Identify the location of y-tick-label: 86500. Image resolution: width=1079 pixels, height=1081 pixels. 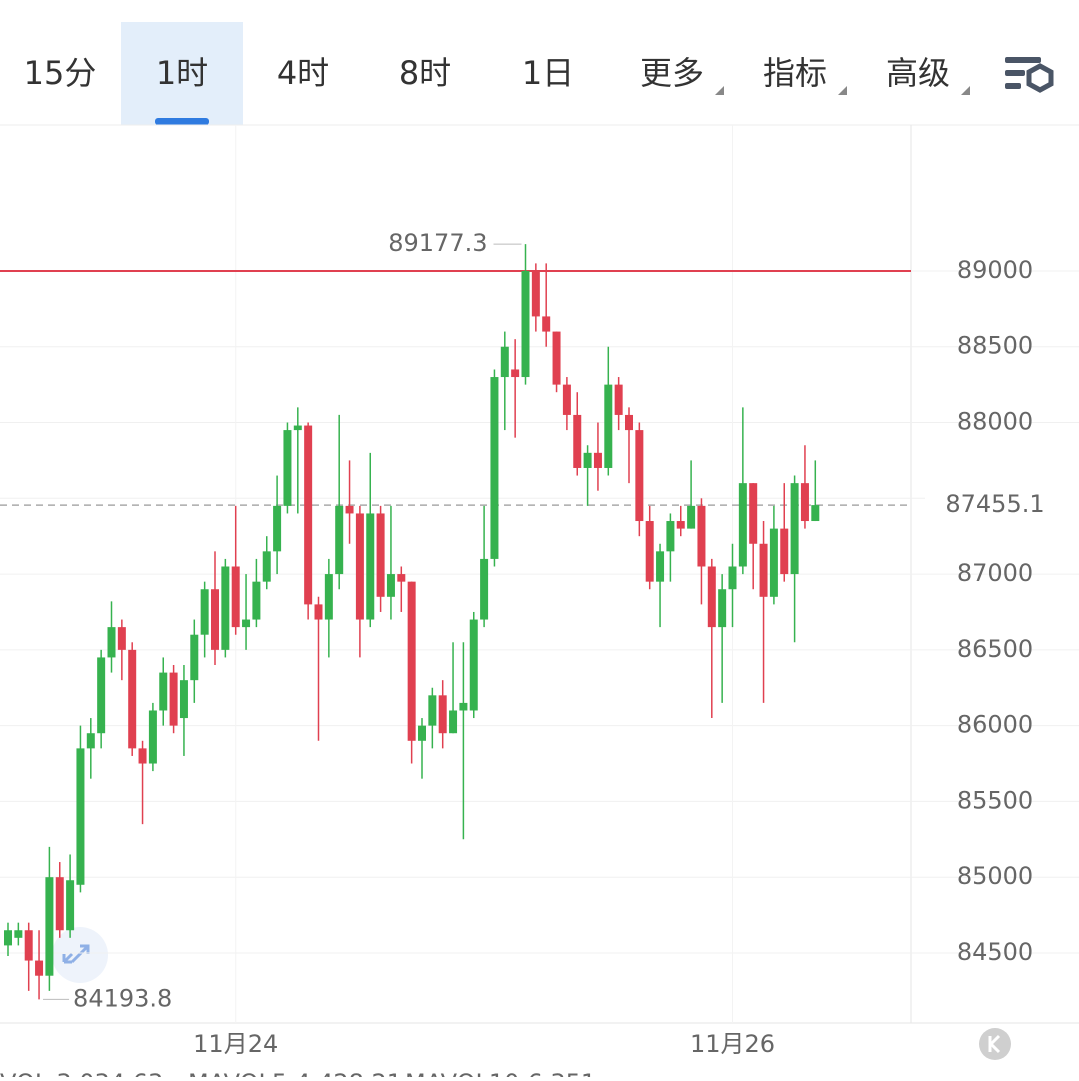
(995, 649).